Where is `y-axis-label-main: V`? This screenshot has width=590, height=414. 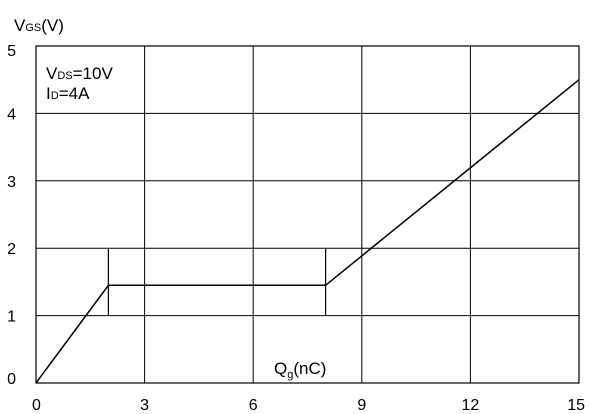
y-axis-label-main: V is located at coordinates (20, 25).